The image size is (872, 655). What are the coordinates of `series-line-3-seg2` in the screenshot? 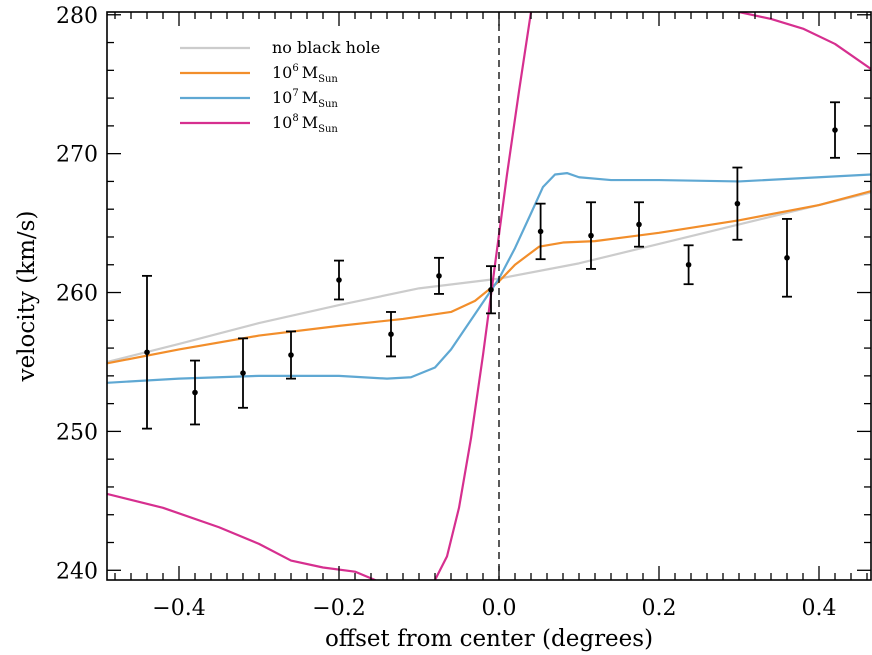 It's located at (804, 41).